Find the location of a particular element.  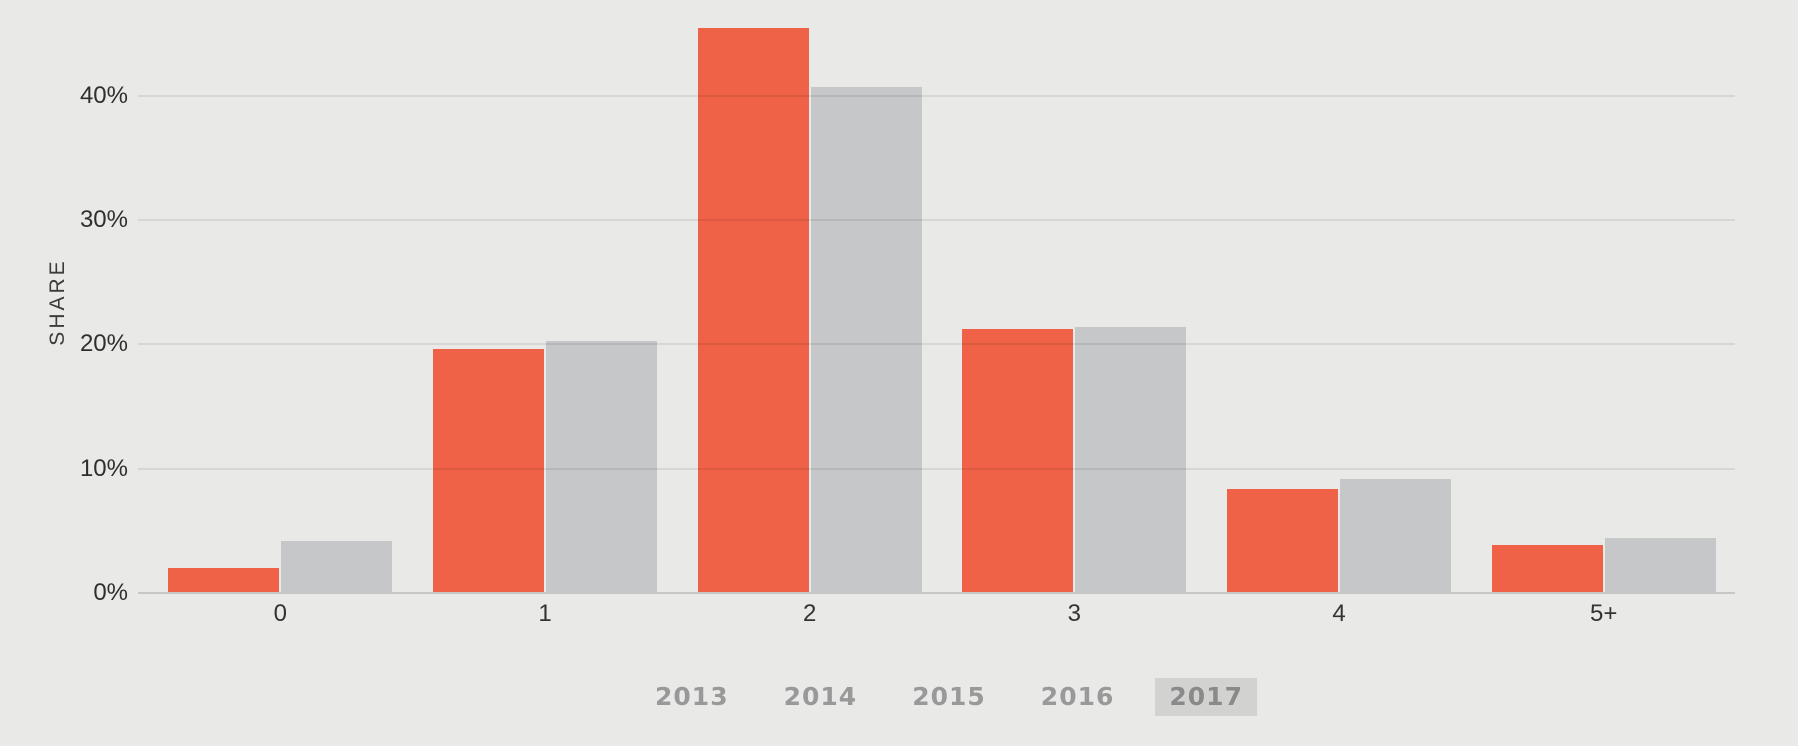

x-tick-label-4: 4 is located at coordinates (1339, 613).